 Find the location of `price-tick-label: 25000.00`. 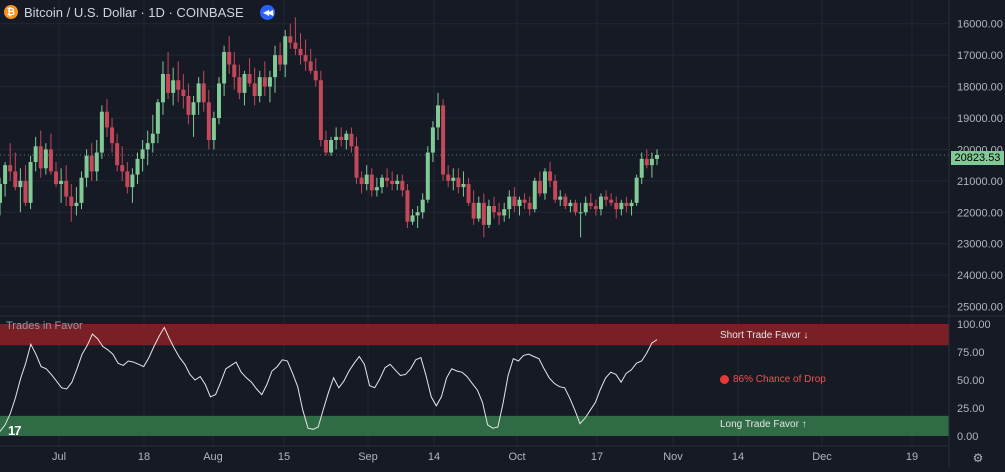

price-tick-label: 25000.00 is located at coordinates (980, 308).